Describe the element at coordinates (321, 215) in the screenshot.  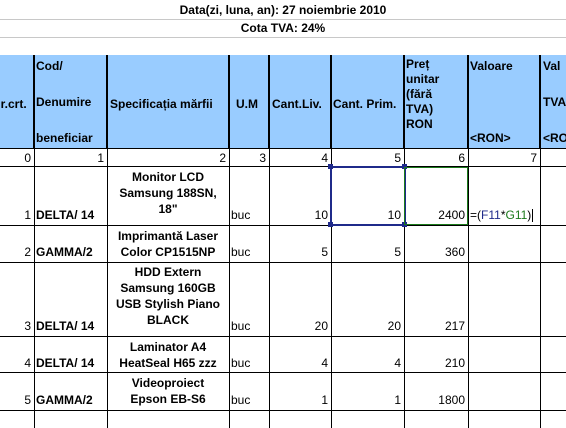
I see `cell-cant-liv: 10` at that location.